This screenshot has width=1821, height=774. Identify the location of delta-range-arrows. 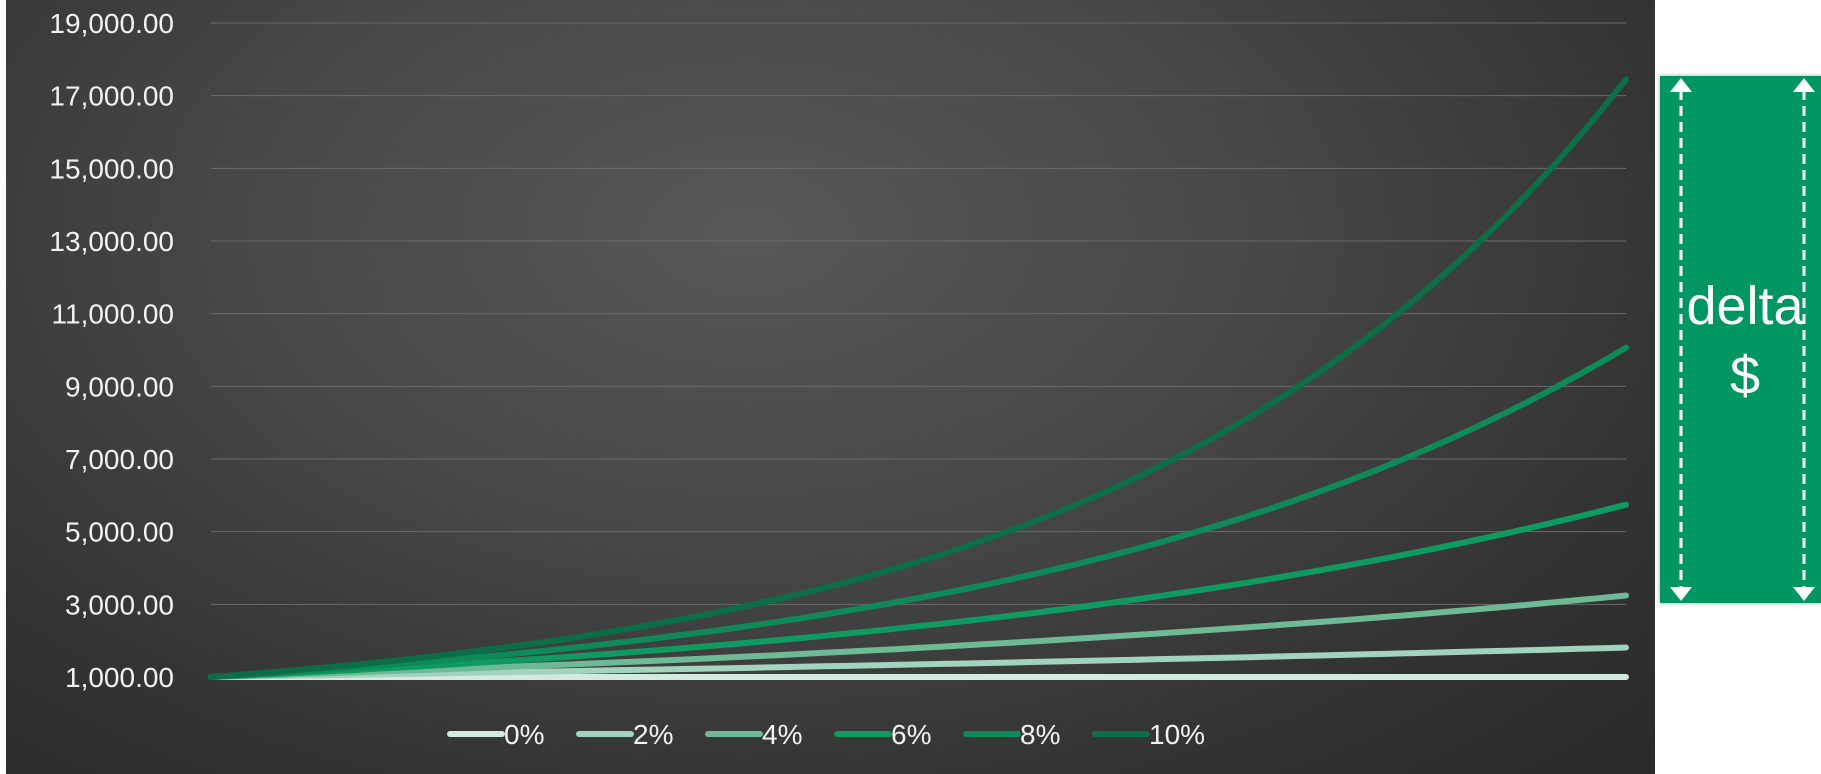
(1742, 339).